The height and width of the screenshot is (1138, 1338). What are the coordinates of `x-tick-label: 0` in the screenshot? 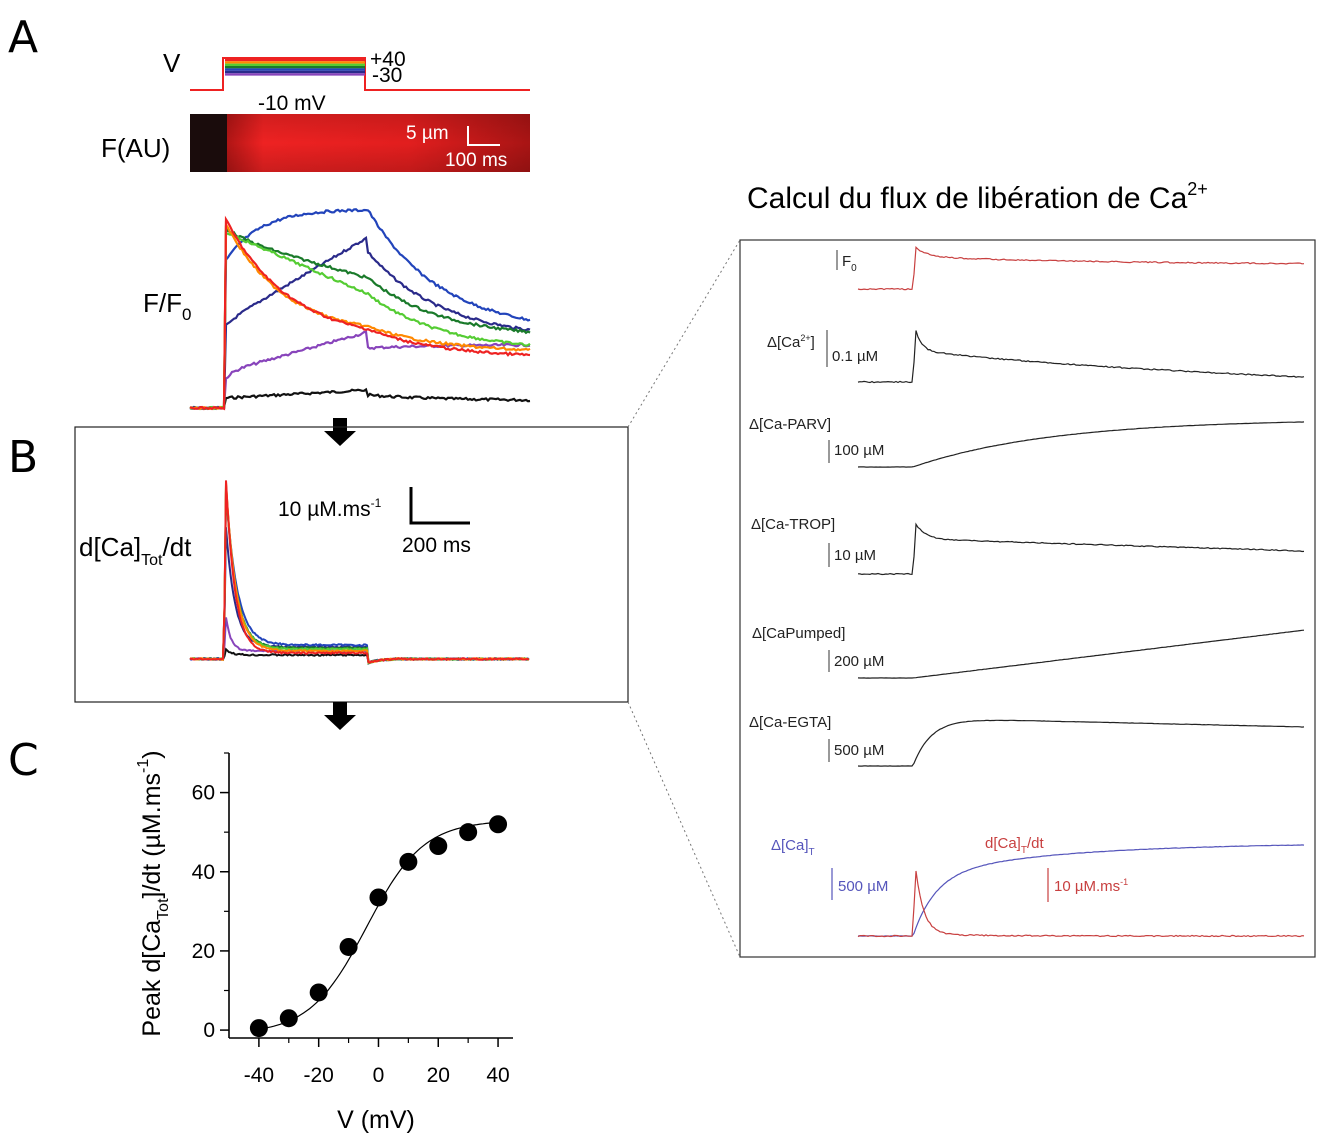 It's located at (379, 1075).